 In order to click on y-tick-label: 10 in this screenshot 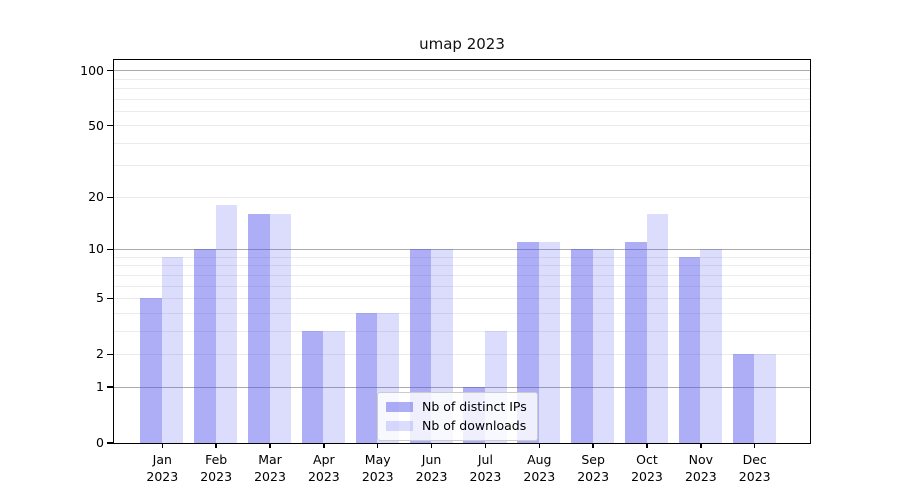, I will do `click(96, 249)`.